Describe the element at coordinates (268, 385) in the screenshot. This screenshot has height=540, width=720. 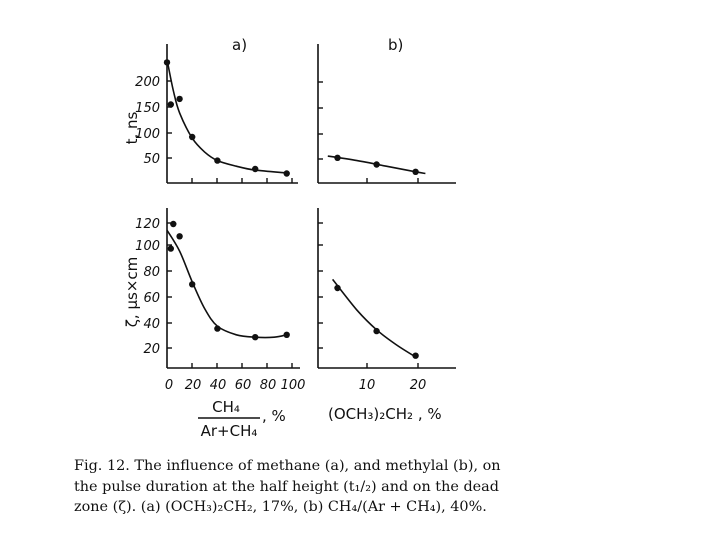
I see `x-tick-label: 80` at that location.